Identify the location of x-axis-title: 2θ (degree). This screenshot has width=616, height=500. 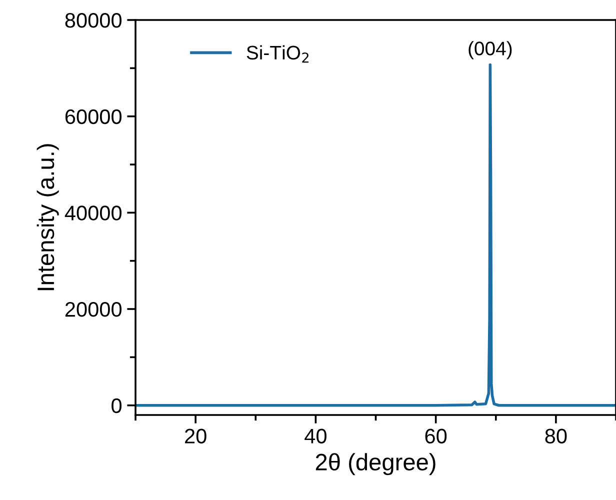
(376, 464).